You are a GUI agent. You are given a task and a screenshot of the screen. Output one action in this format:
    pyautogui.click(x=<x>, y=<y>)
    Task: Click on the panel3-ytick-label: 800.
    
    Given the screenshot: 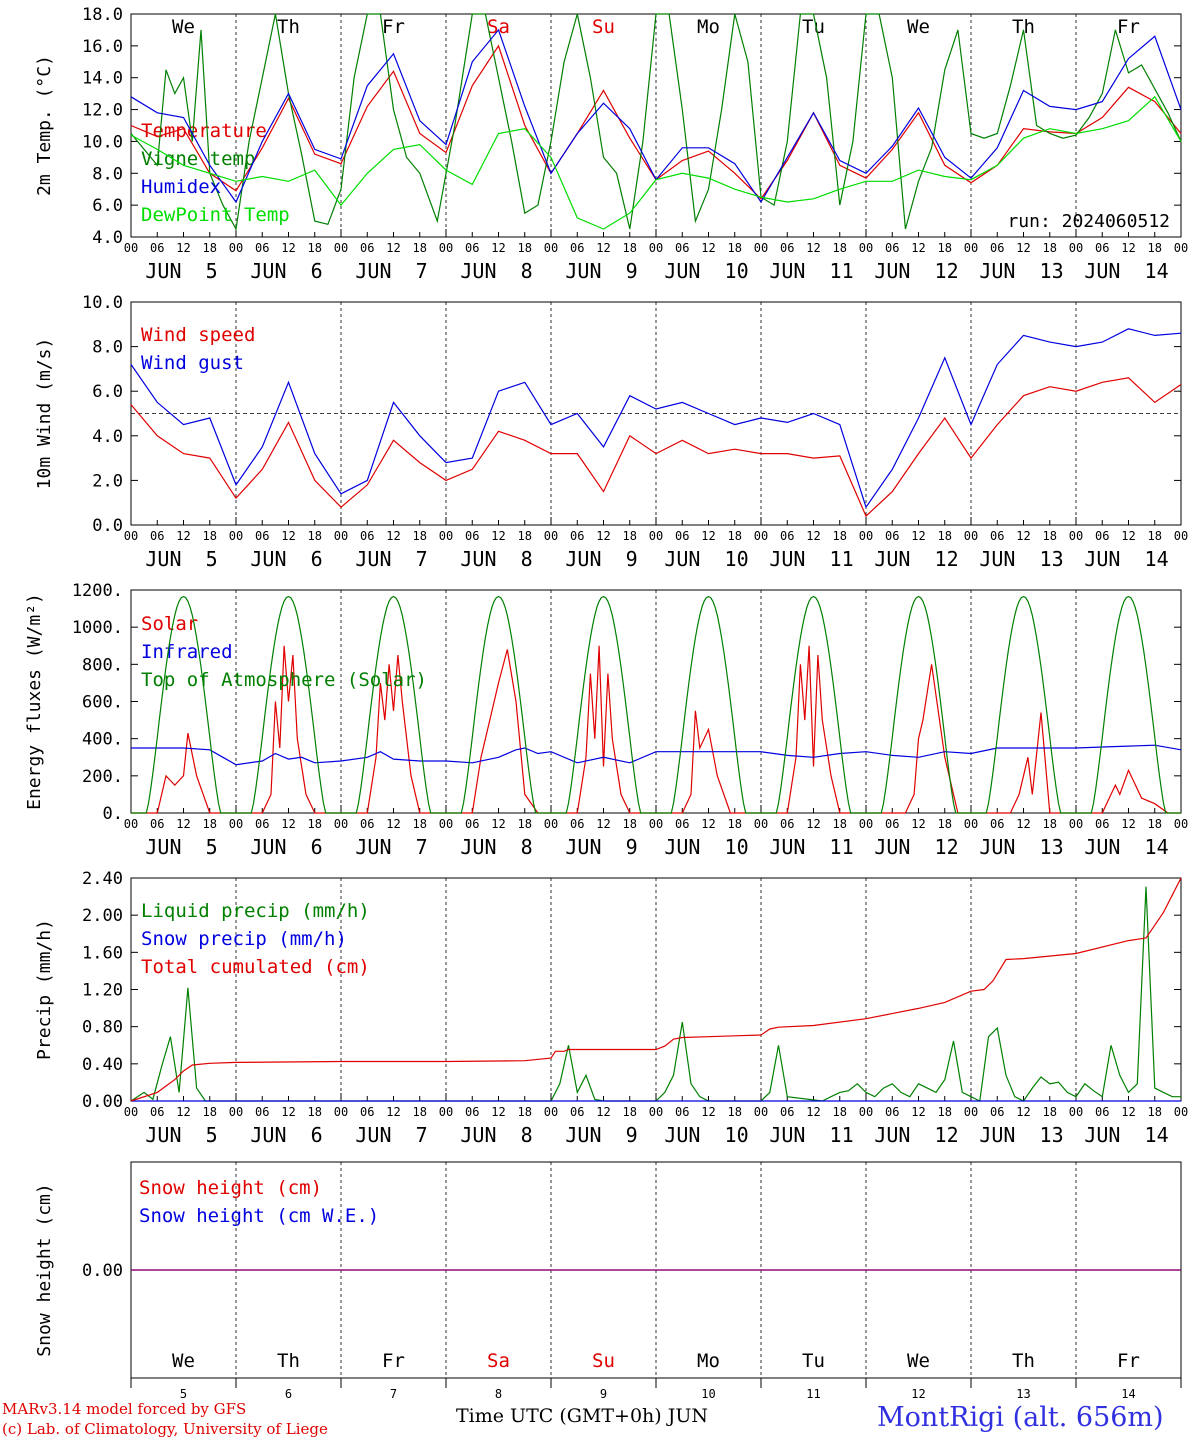 What is the action you would take?
    pyautogui.click(x=102, y=665)
    